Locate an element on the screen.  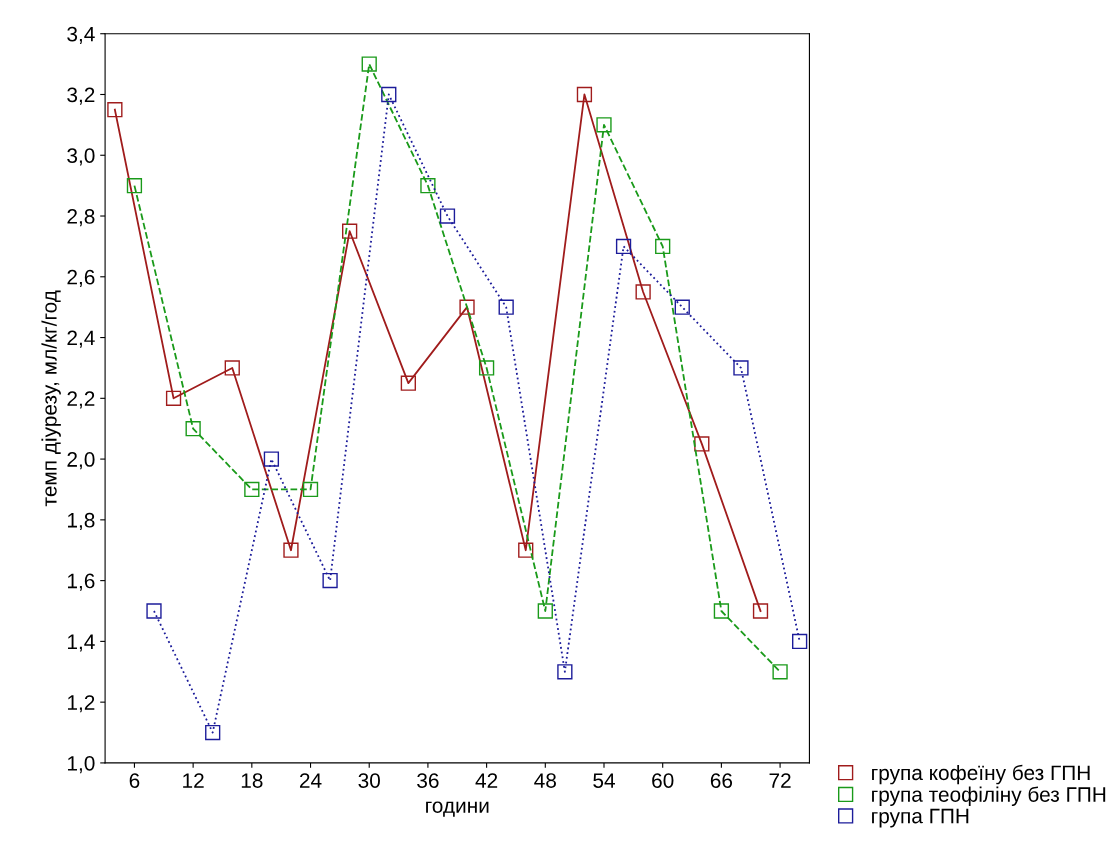
y-tick-label: 2,2 is located at coordinates (81, 400).